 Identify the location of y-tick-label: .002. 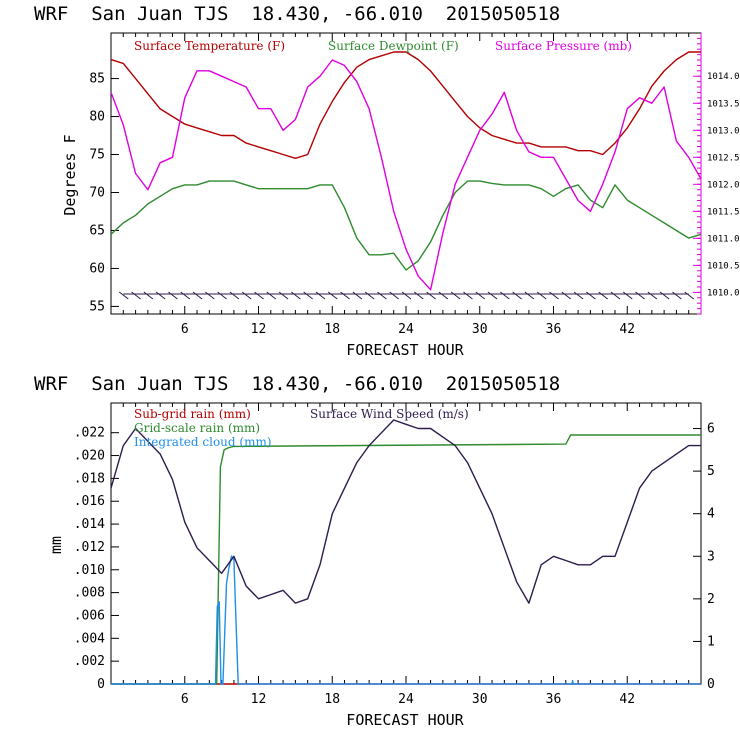
(89, 661).